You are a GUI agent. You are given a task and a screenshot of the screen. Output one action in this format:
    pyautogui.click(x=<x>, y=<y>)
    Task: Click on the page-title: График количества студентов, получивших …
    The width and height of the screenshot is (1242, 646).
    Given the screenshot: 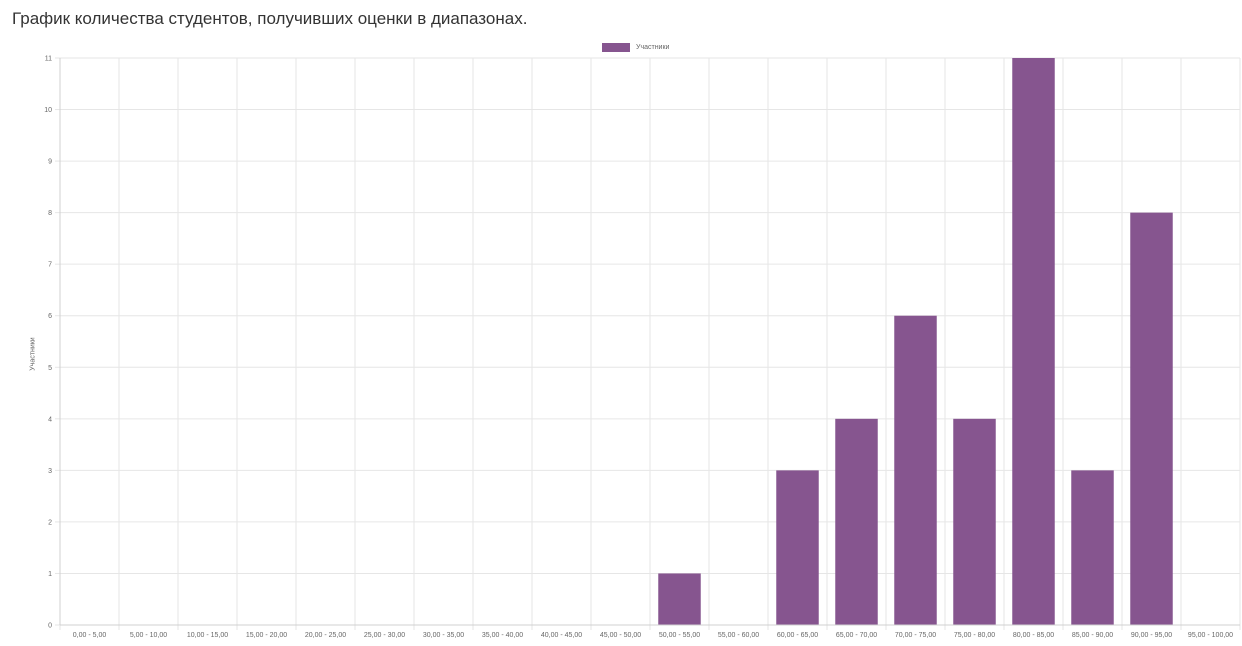 What is the action you would take?
    pyautogui.click(x=270, y=18)
    